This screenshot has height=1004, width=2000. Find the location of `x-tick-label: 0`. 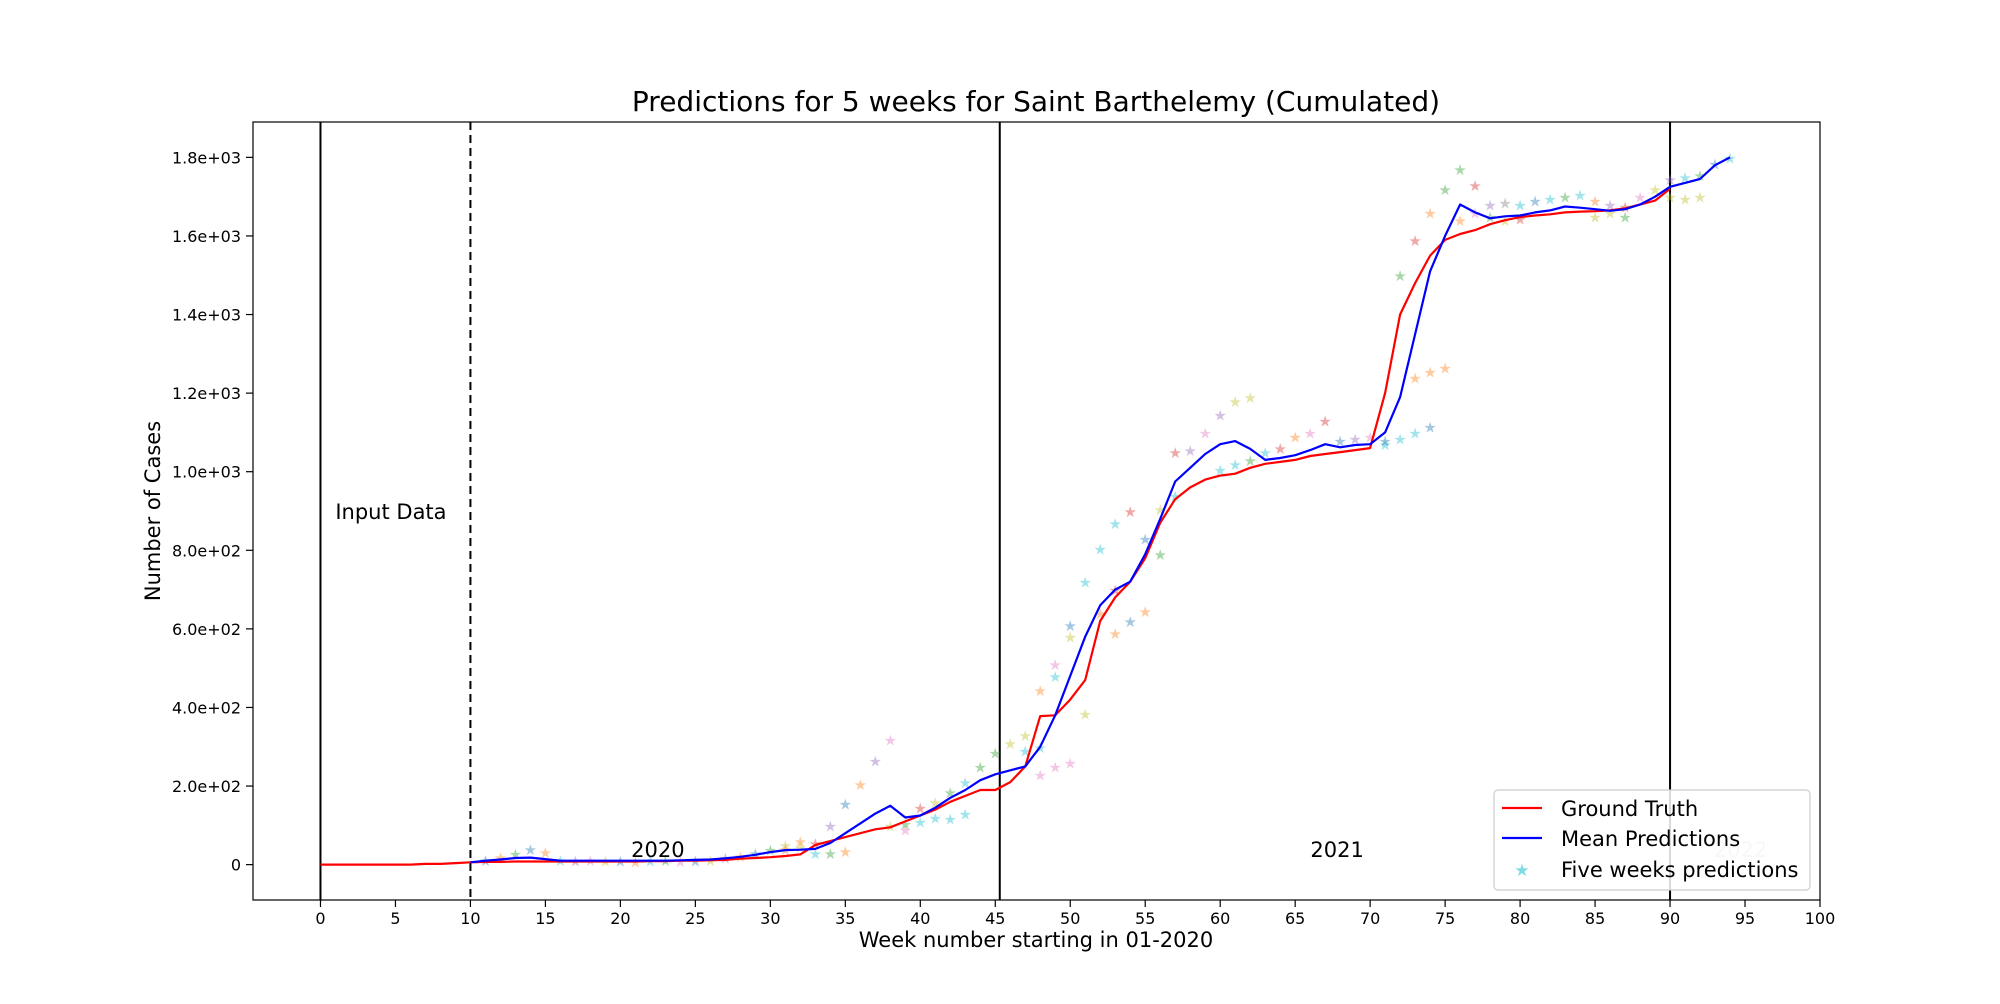

x-tick-label: 0 is located at coordinates (320, 918).